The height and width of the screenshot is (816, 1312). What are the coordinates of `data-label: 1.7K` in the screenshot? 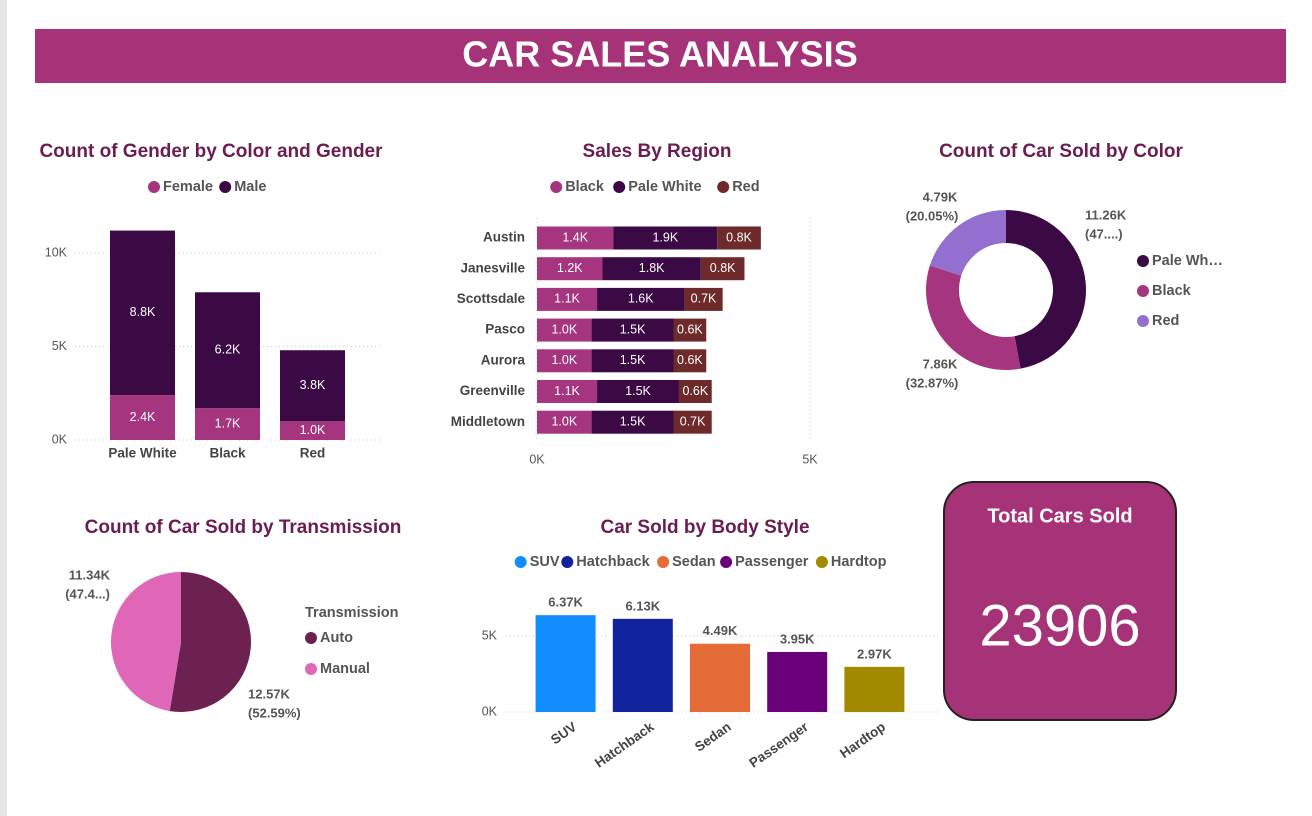 It's located at (228, 423).